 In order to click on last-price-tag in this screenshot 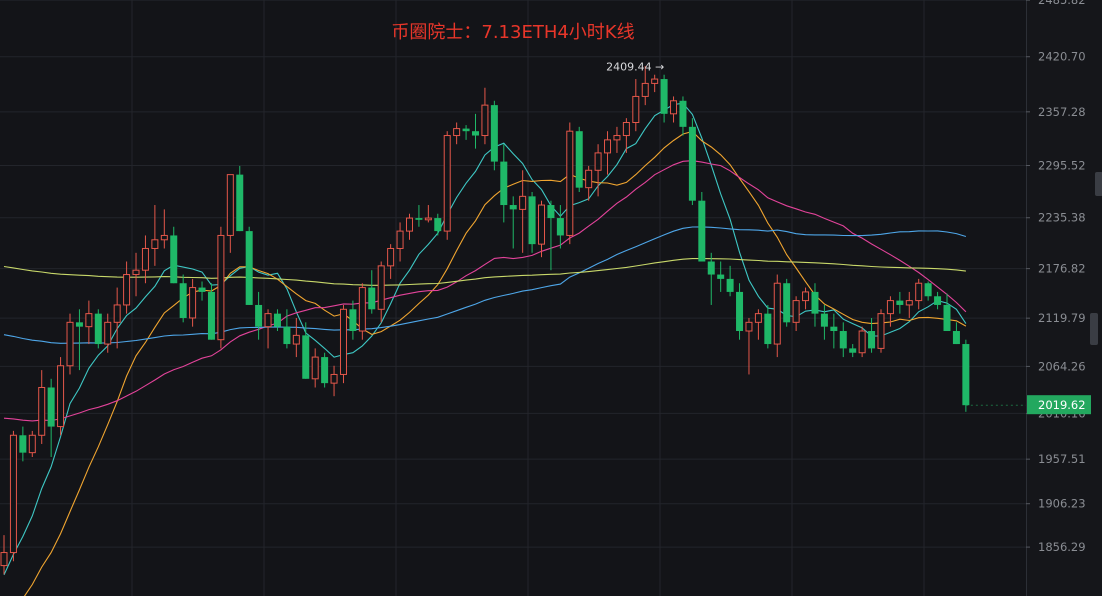, I will do `click(1059, 405)`.